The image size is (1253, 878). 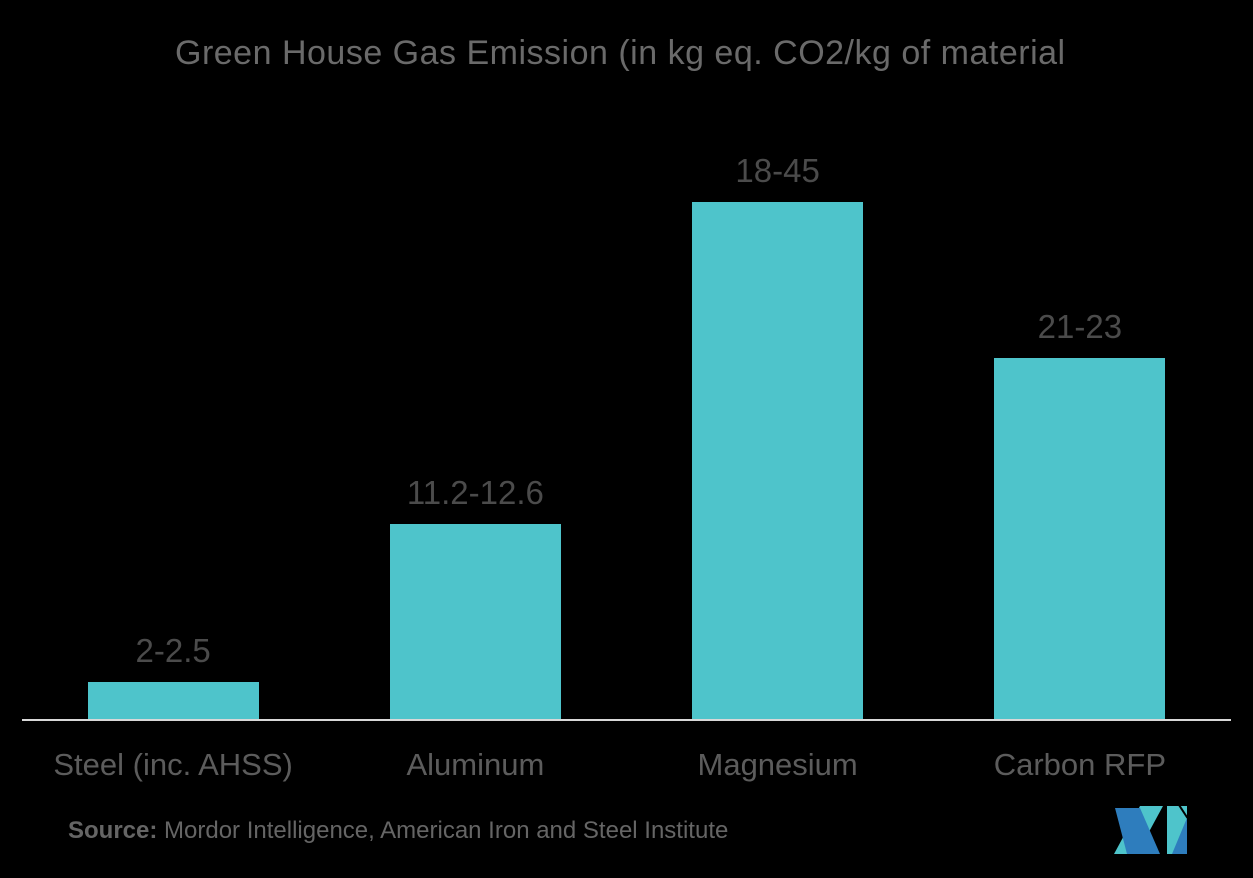 I want to click on category-label: Aluminum, so click(x=475, y=764).